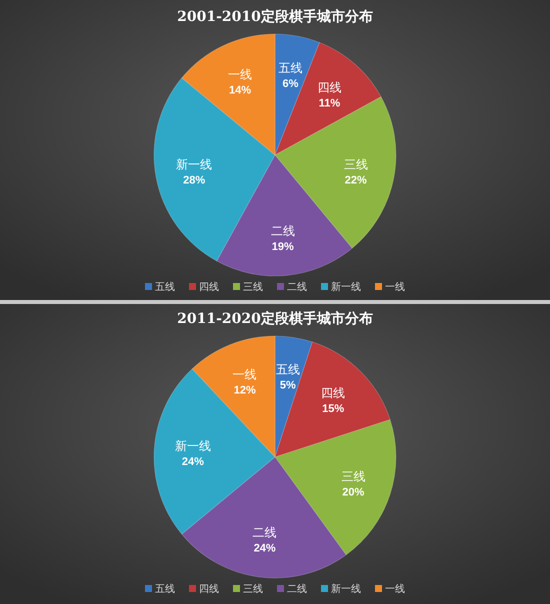 The image size is (550, 604). Describe the element at coordinates (353, 492) in the screenshot. I see `data-label: 20%` at that location.